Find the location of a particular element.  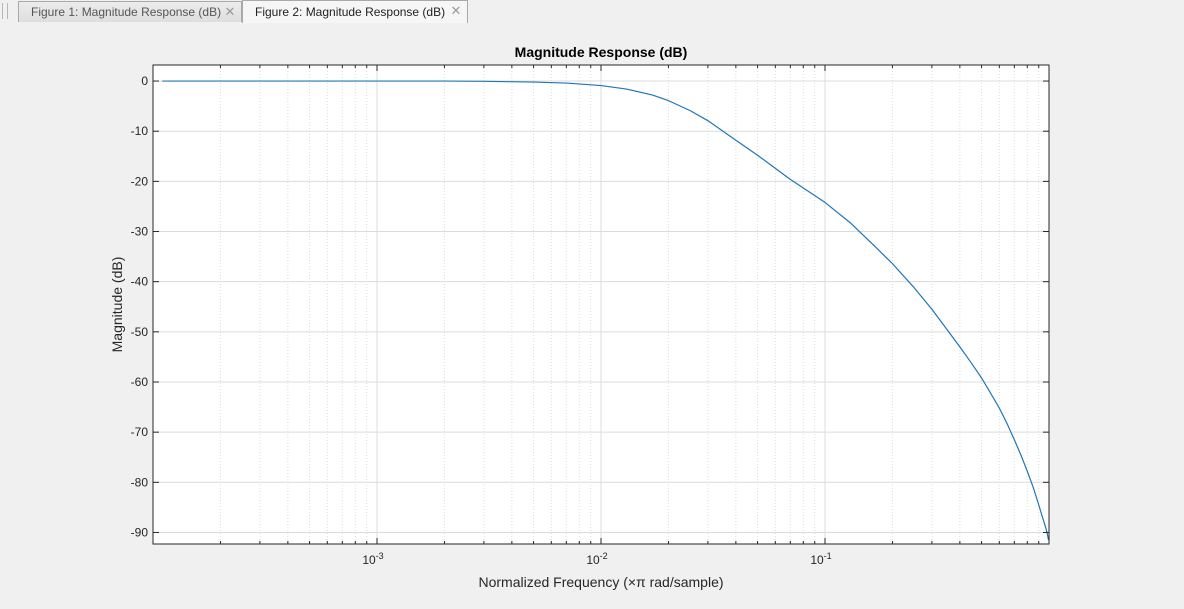

x-tick-label: 10⁻³ is located at coordinates (372, 559).